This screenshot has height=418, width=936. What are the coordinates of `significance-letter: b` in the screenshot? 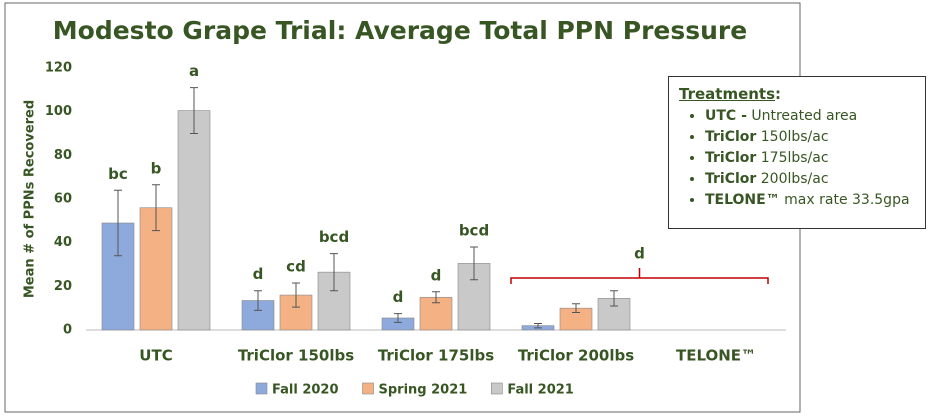 It's located at (156, 168).